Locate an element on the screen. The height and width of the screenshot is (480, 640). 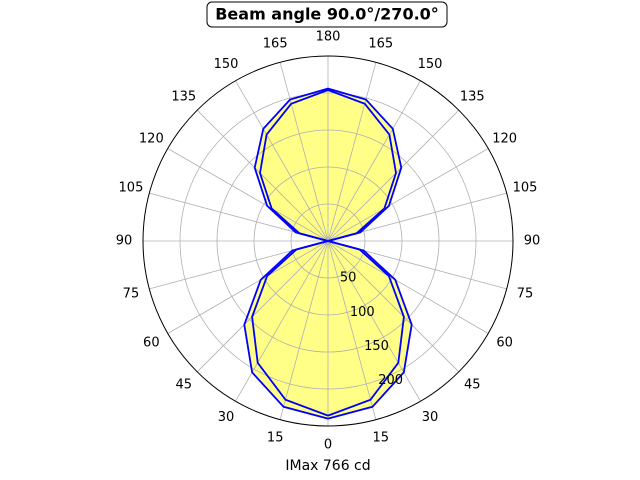
x-axis-label: IMax 766 cd is located at coordinates (327, 466).